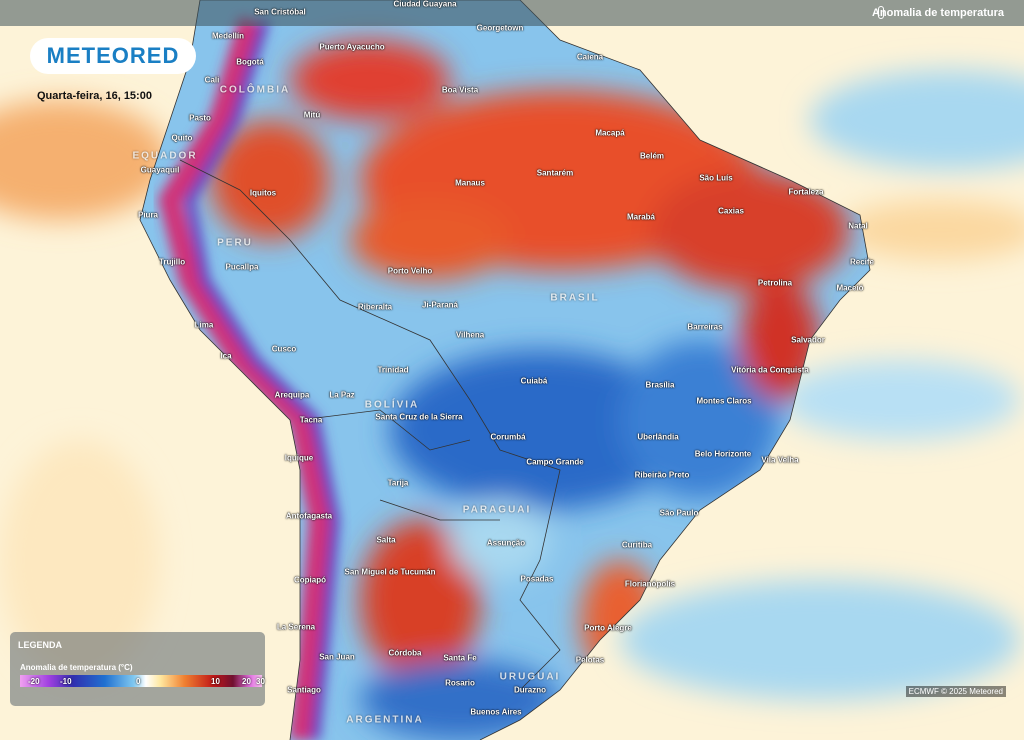  I want to click on city-label: Curitiba, so click(637, 545).